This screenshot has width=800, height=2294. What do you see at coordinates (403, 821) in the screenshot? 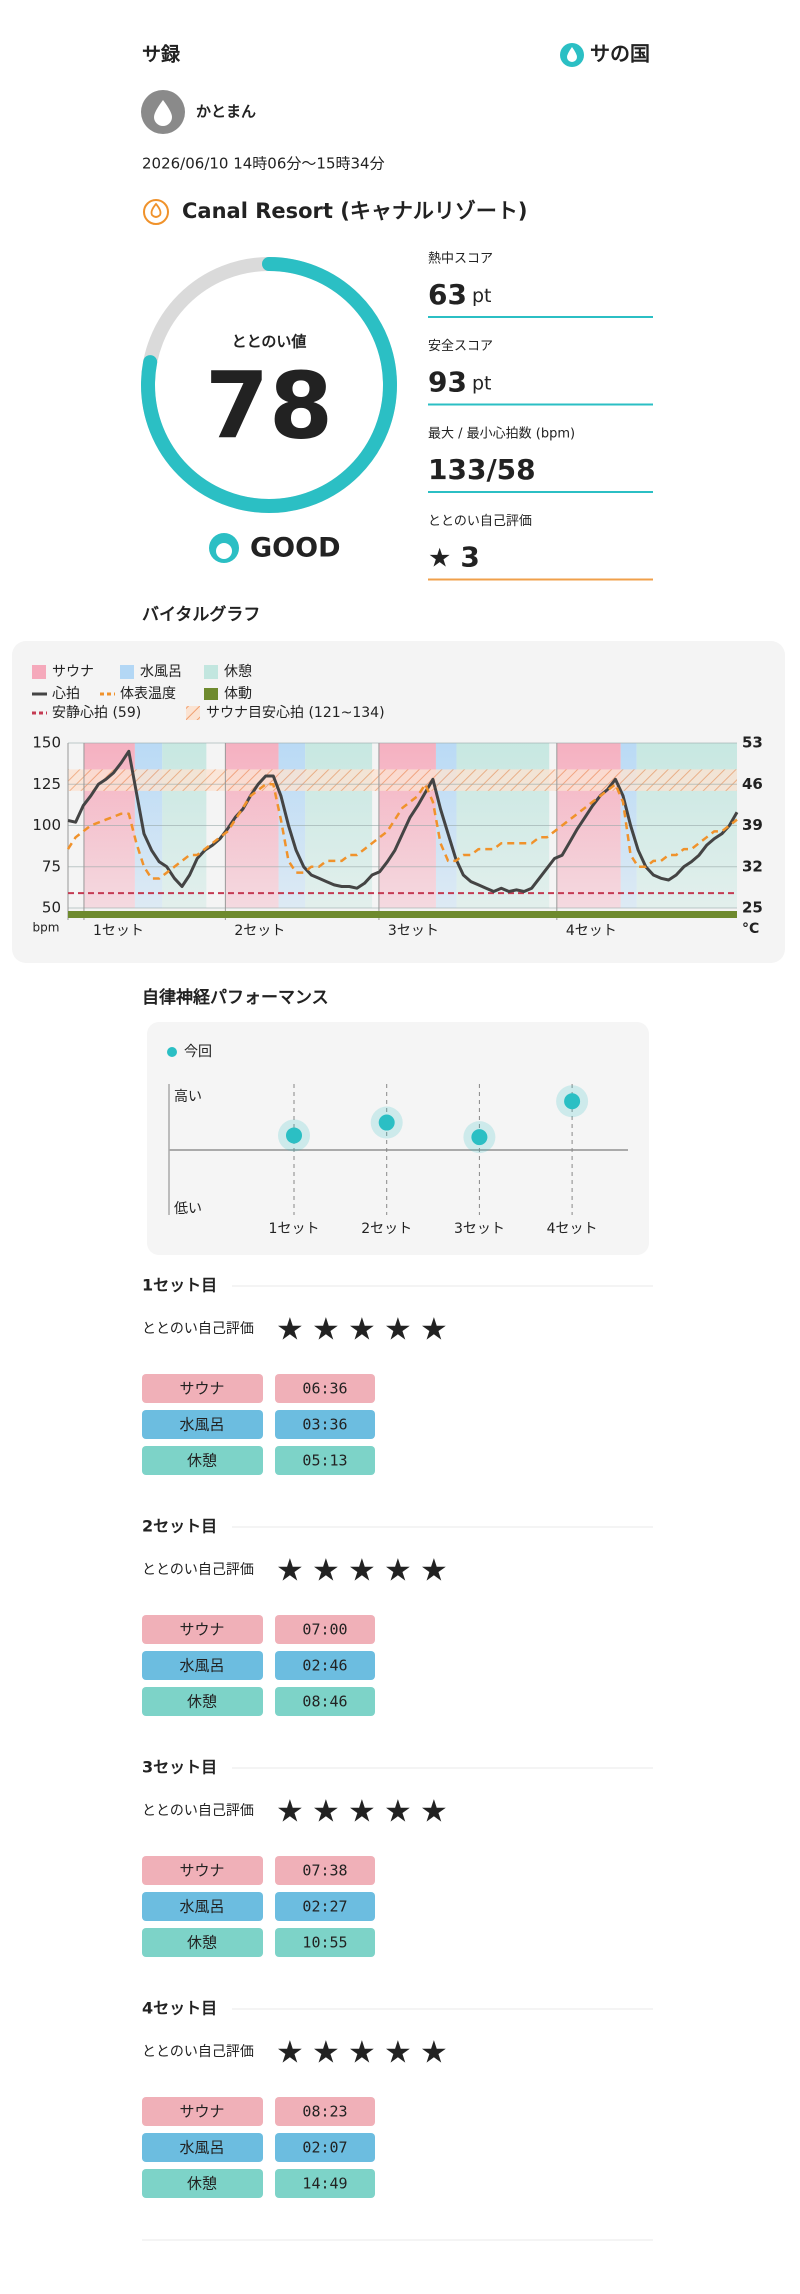
I see `series-line` at bounding box center [403, 821].